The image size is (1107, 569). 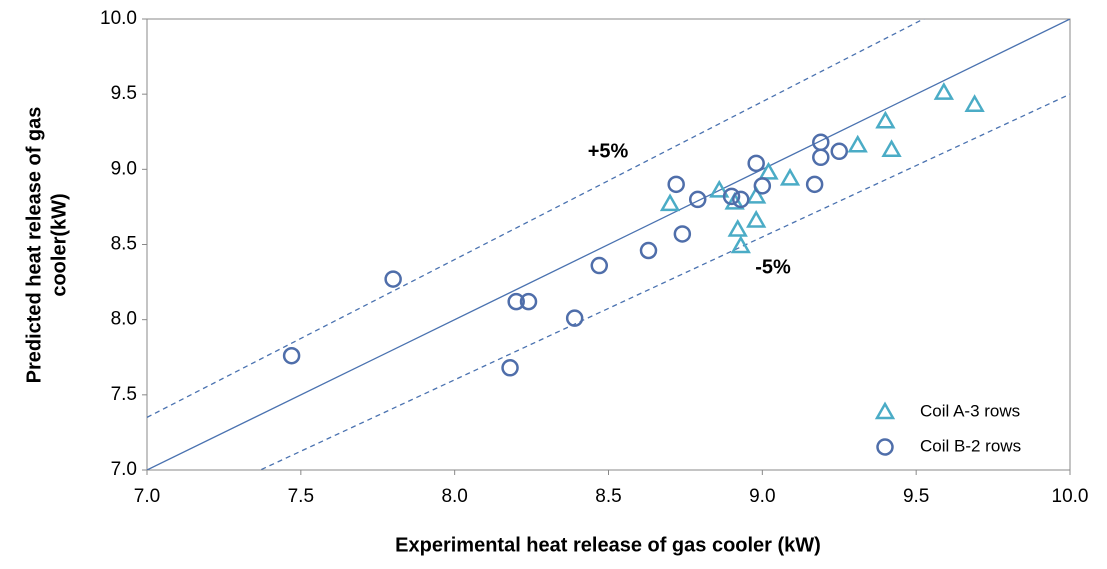 I want to click on x-tick-label: 7.0, so click(x=147, y=496).